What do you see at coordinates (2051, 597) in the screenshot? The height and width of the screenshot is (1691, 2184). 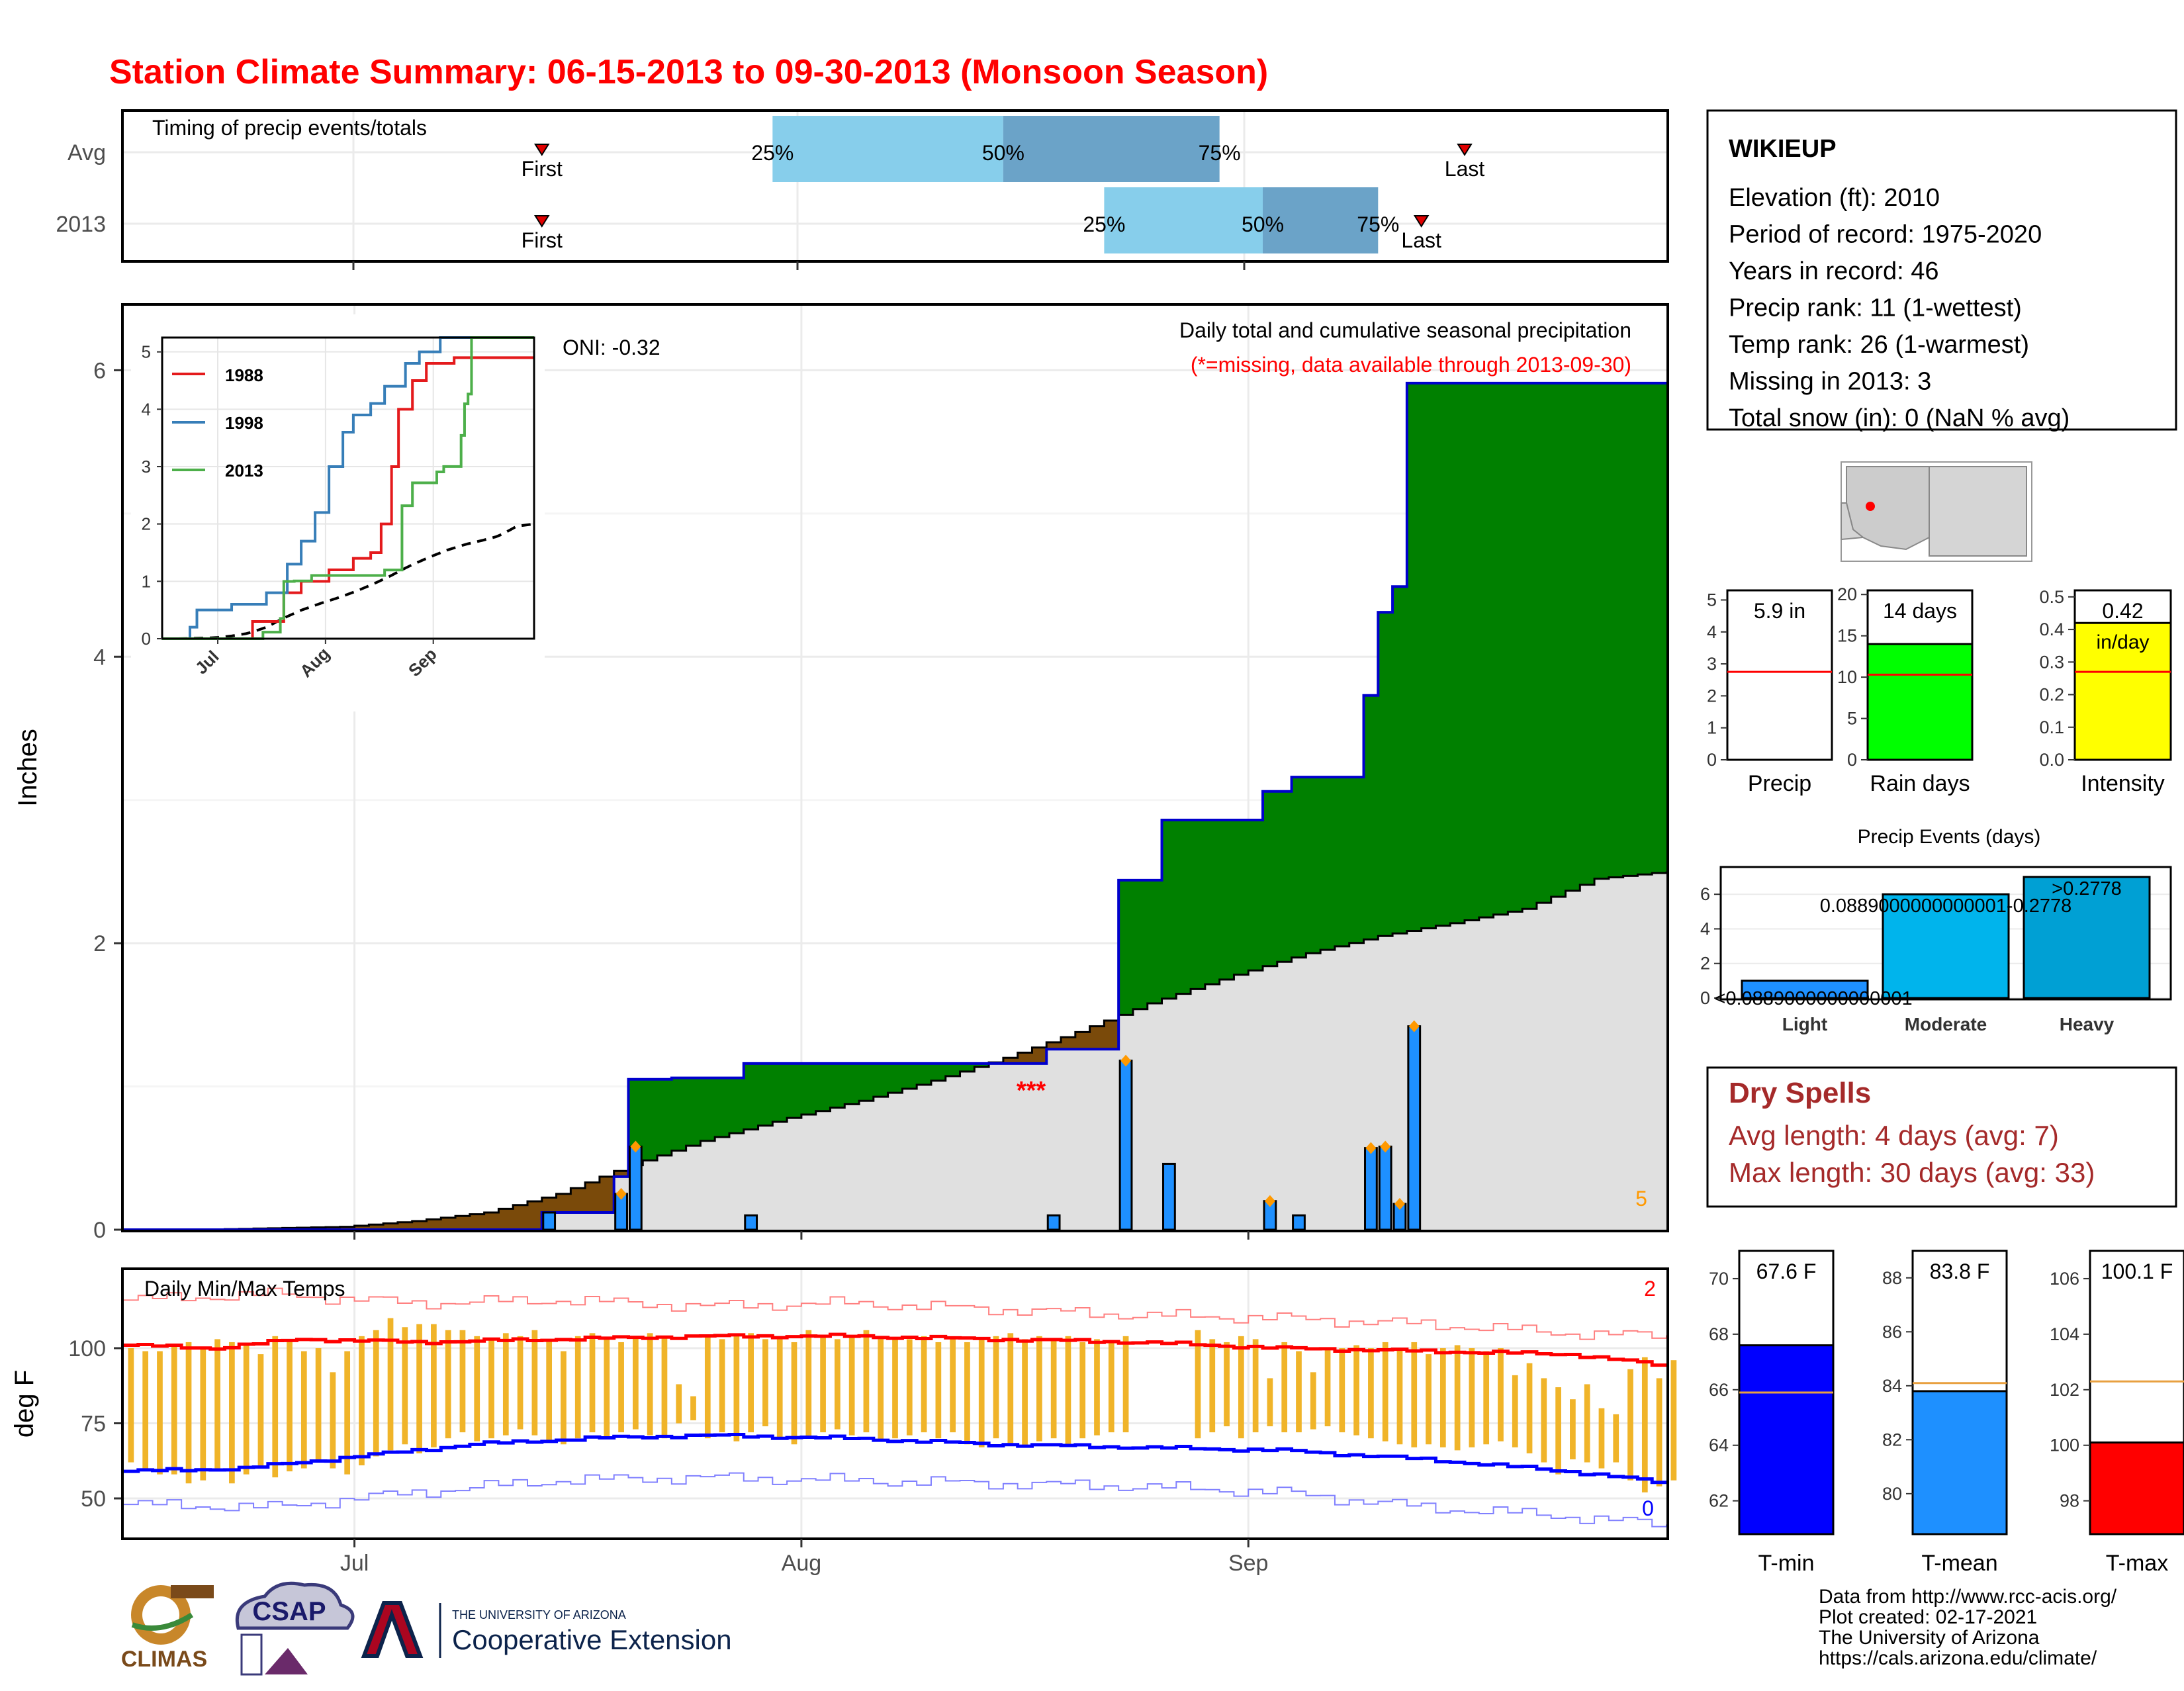 I see `intensity-y-tick-label: 0.5` at bounding box center [2051, 597].